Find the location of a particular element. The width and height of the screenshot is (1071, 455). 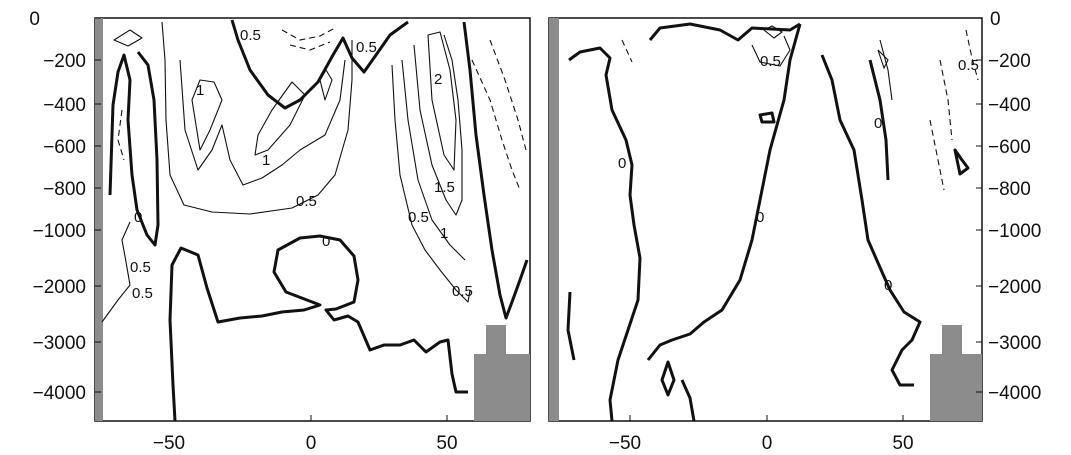

left-dashed-contour-b is located at coordinates (310, 46).